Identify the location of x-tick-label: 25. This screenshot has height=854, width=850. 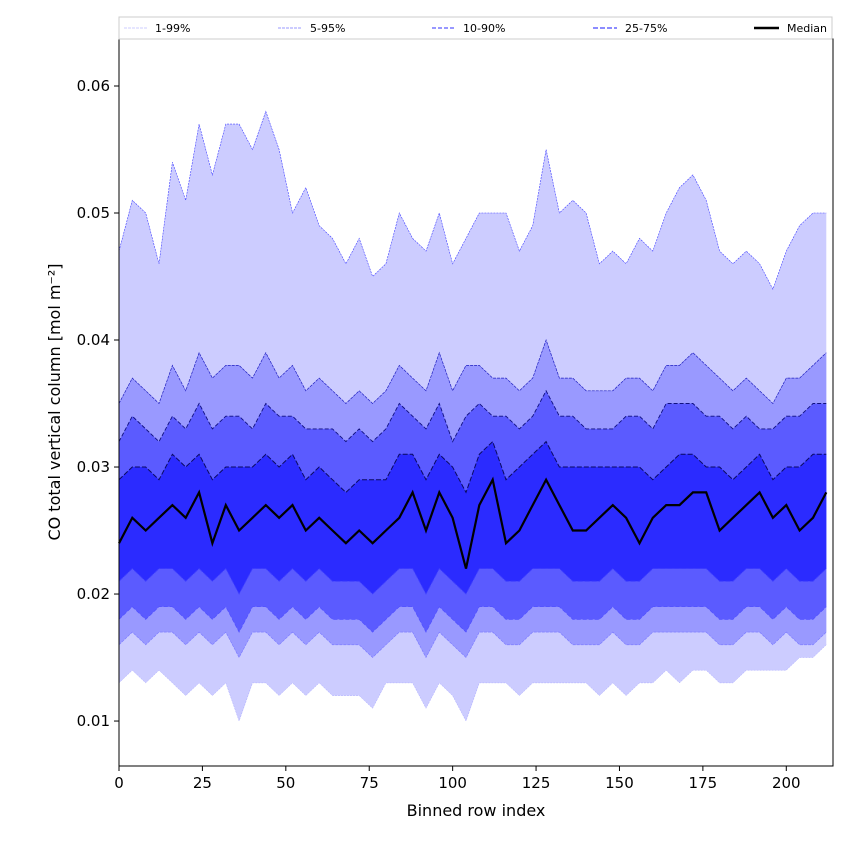
(202, 783).